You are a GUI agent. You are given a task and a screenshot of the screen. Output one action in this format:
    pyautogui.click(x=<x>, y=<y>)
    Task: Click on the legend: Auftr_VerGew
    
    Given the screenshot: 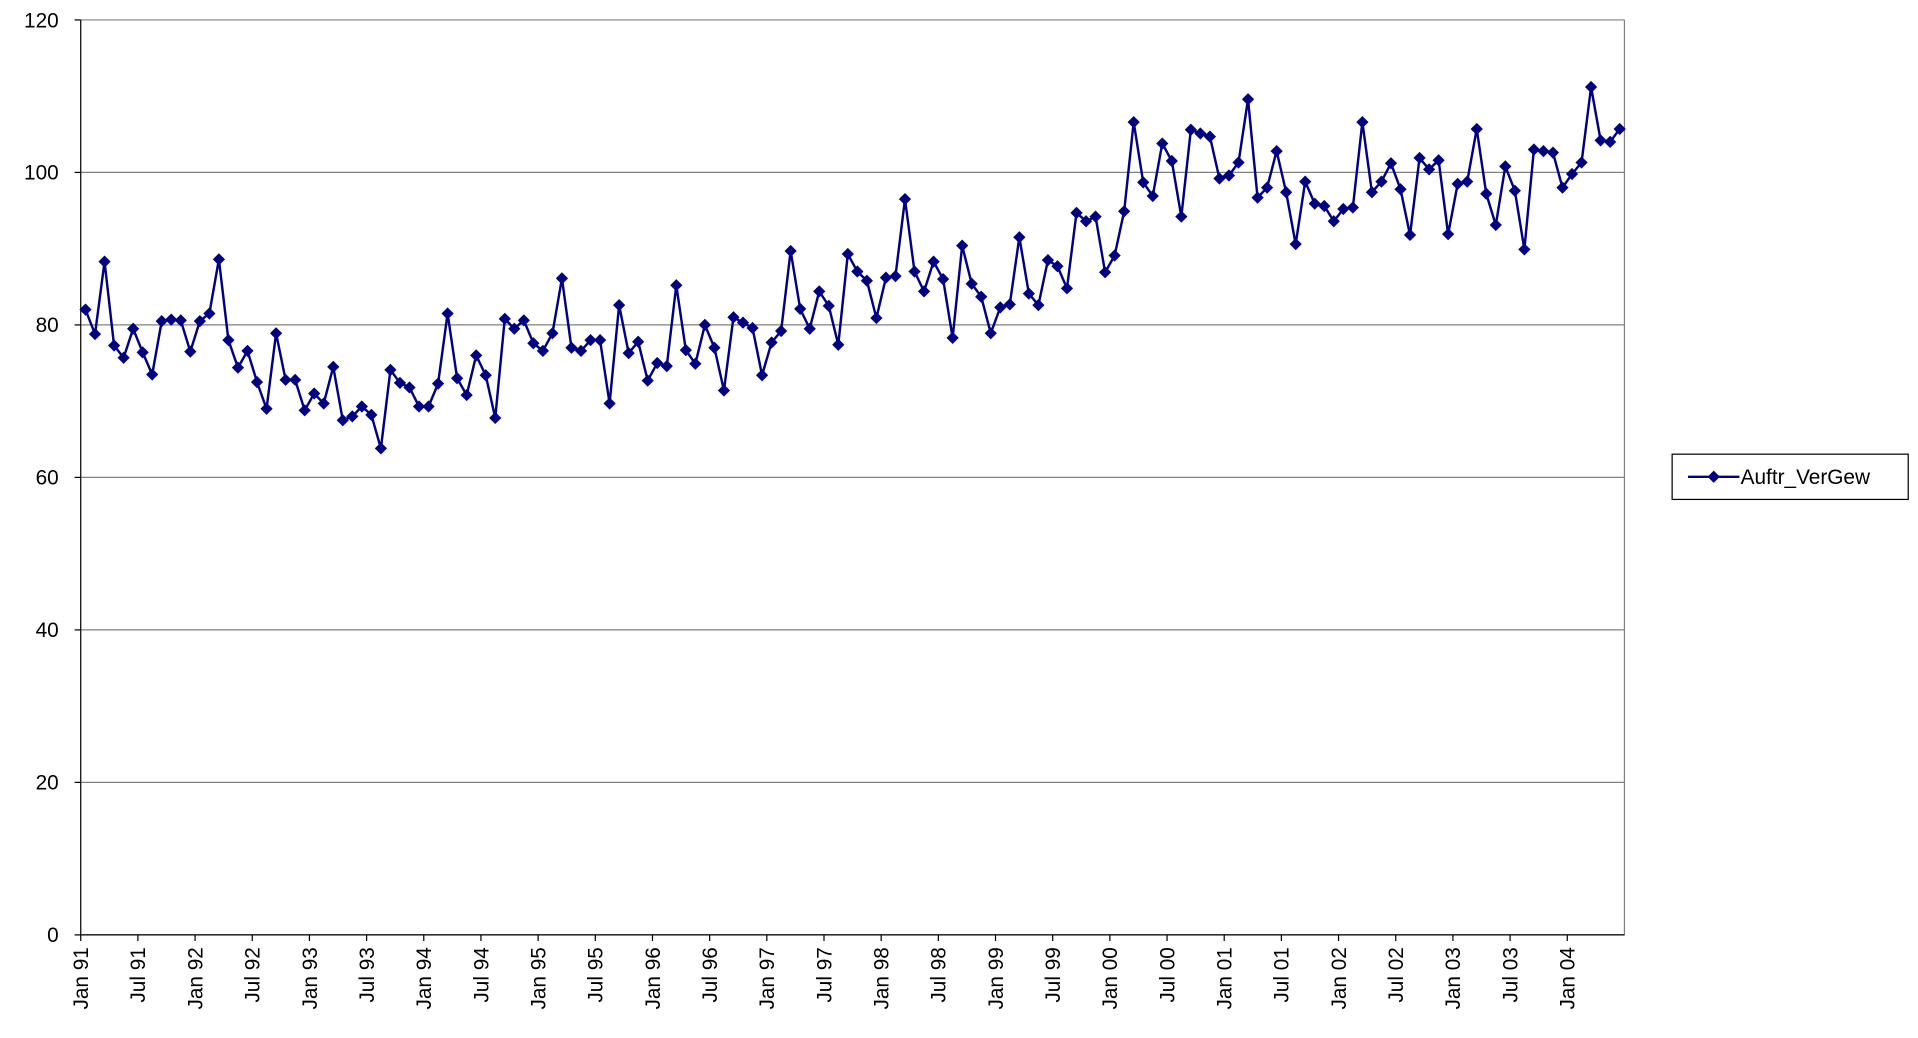 What is the action you would take?
    pyautogui.click(x=1790, y=477)
    